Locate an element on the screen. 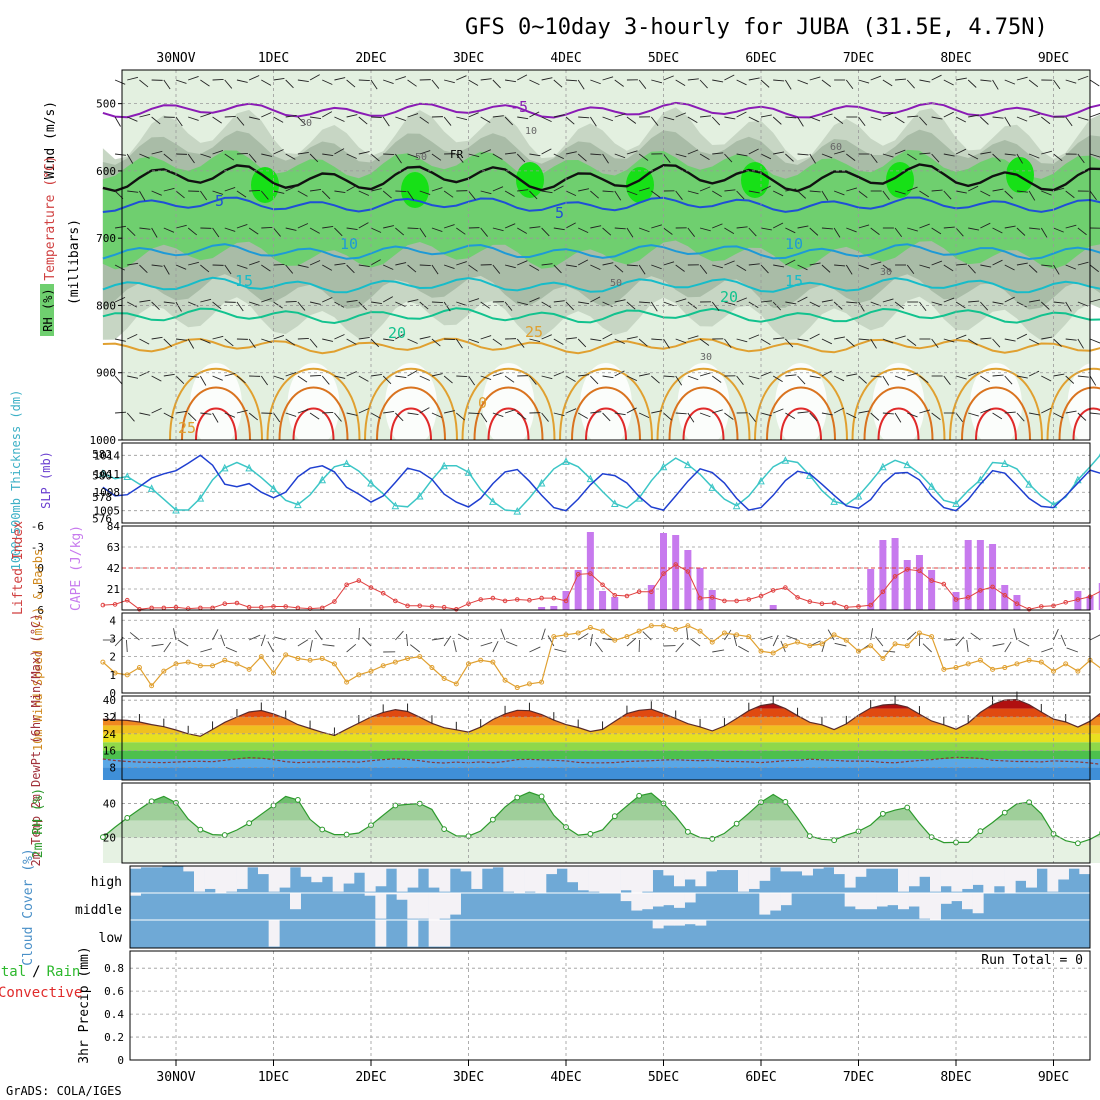 The width and height of the screenshot is (1100, 1100). temp2m-axis-label: 2m Temp 2m DewPt (6hr Min/Max) (°C) is located at coordinates (36, 740).